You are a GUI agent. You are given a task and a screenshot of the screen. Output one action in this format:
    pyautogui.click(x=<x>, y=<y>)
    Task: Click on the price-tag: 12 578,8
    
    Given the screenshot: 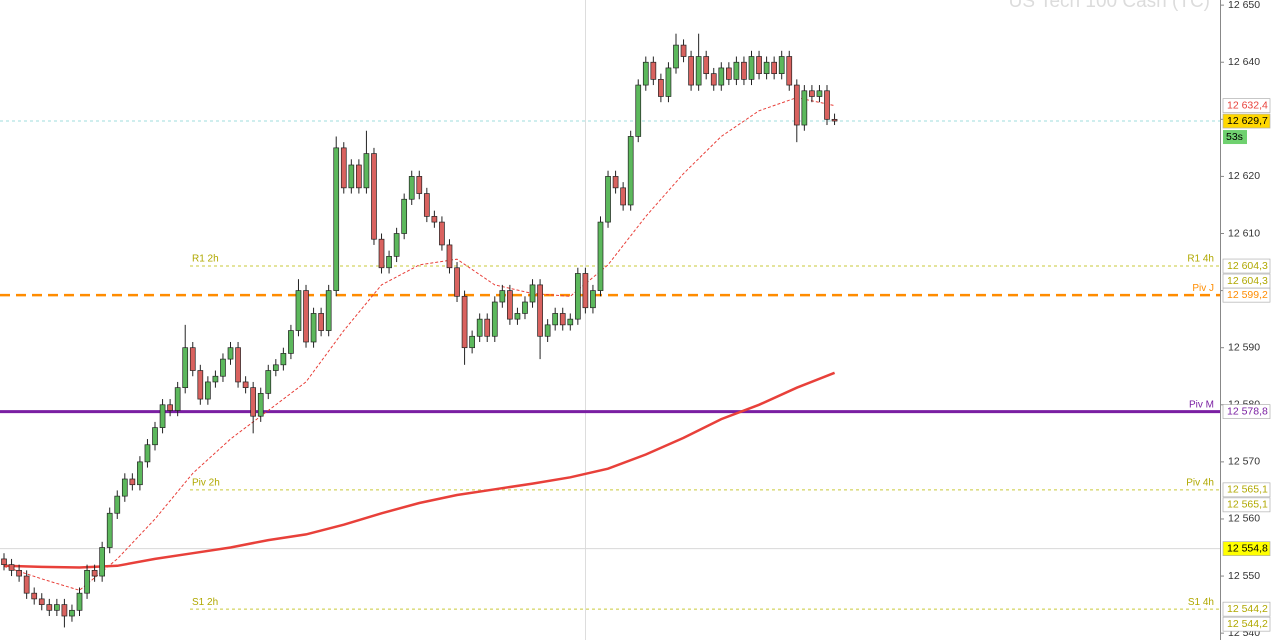 What is the action you would take?
    pyautogui.click(x=1247, y=411)
    